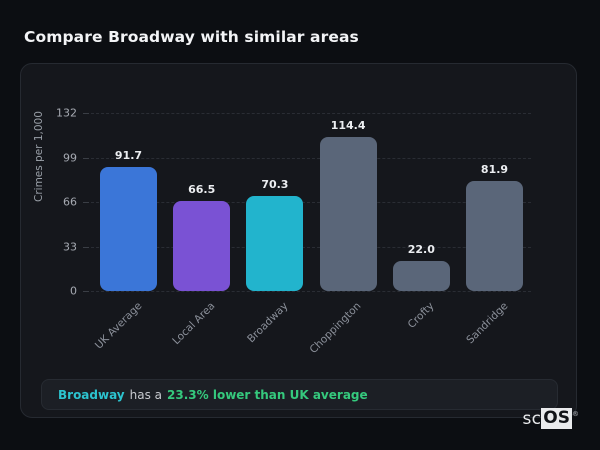 This screenshot has width=600, height=450. Describe the element at coordinates (267, 394) in the screenshot. I see `note-stat-text: 23.3% lower than UK average` at that location.